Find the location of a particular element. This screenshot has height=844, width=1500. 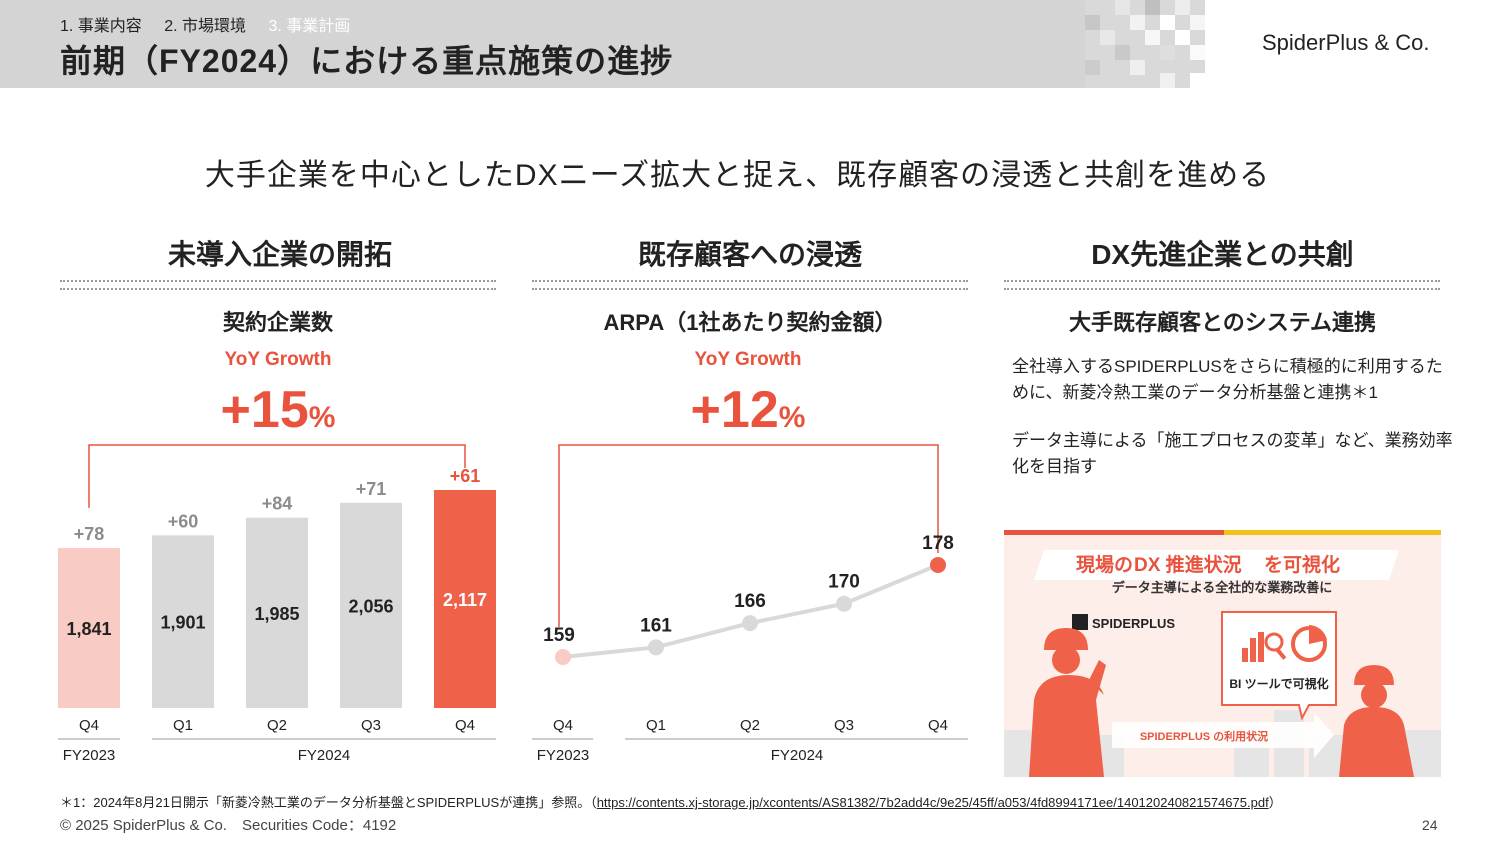

breadcrumb-item-3: 3. 事業計画 is located at coordinates (309, 26).